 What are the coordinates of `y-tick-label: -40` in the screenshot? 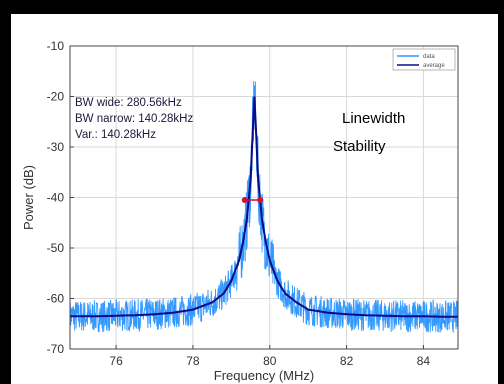 It's located at (56, 198).